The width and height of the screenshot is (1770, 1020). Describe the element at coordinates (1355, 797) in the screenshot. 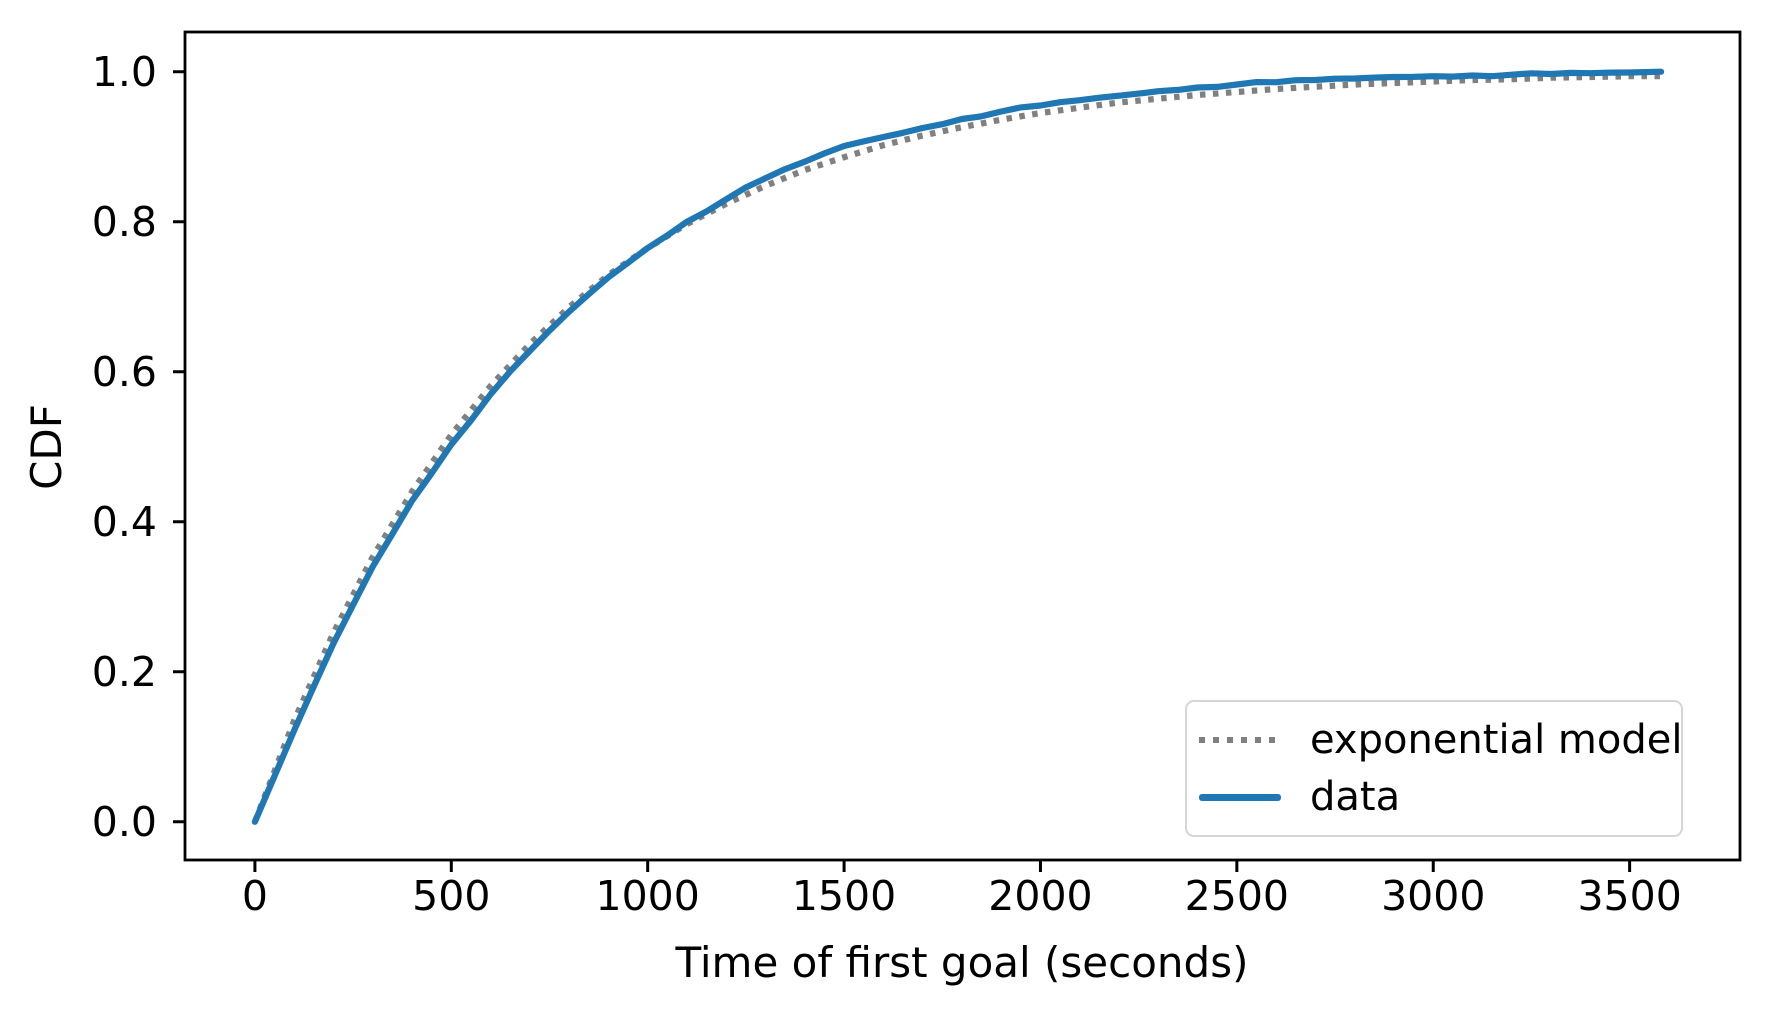

I see `legend-label-data: data` at that location.